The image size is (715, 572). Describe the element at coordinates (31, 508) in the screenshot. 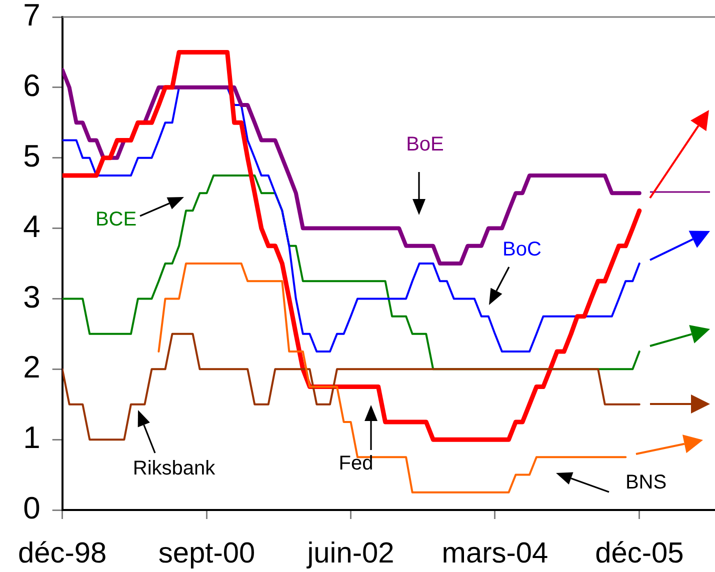

I see `y-tick-label: 0` at that location.